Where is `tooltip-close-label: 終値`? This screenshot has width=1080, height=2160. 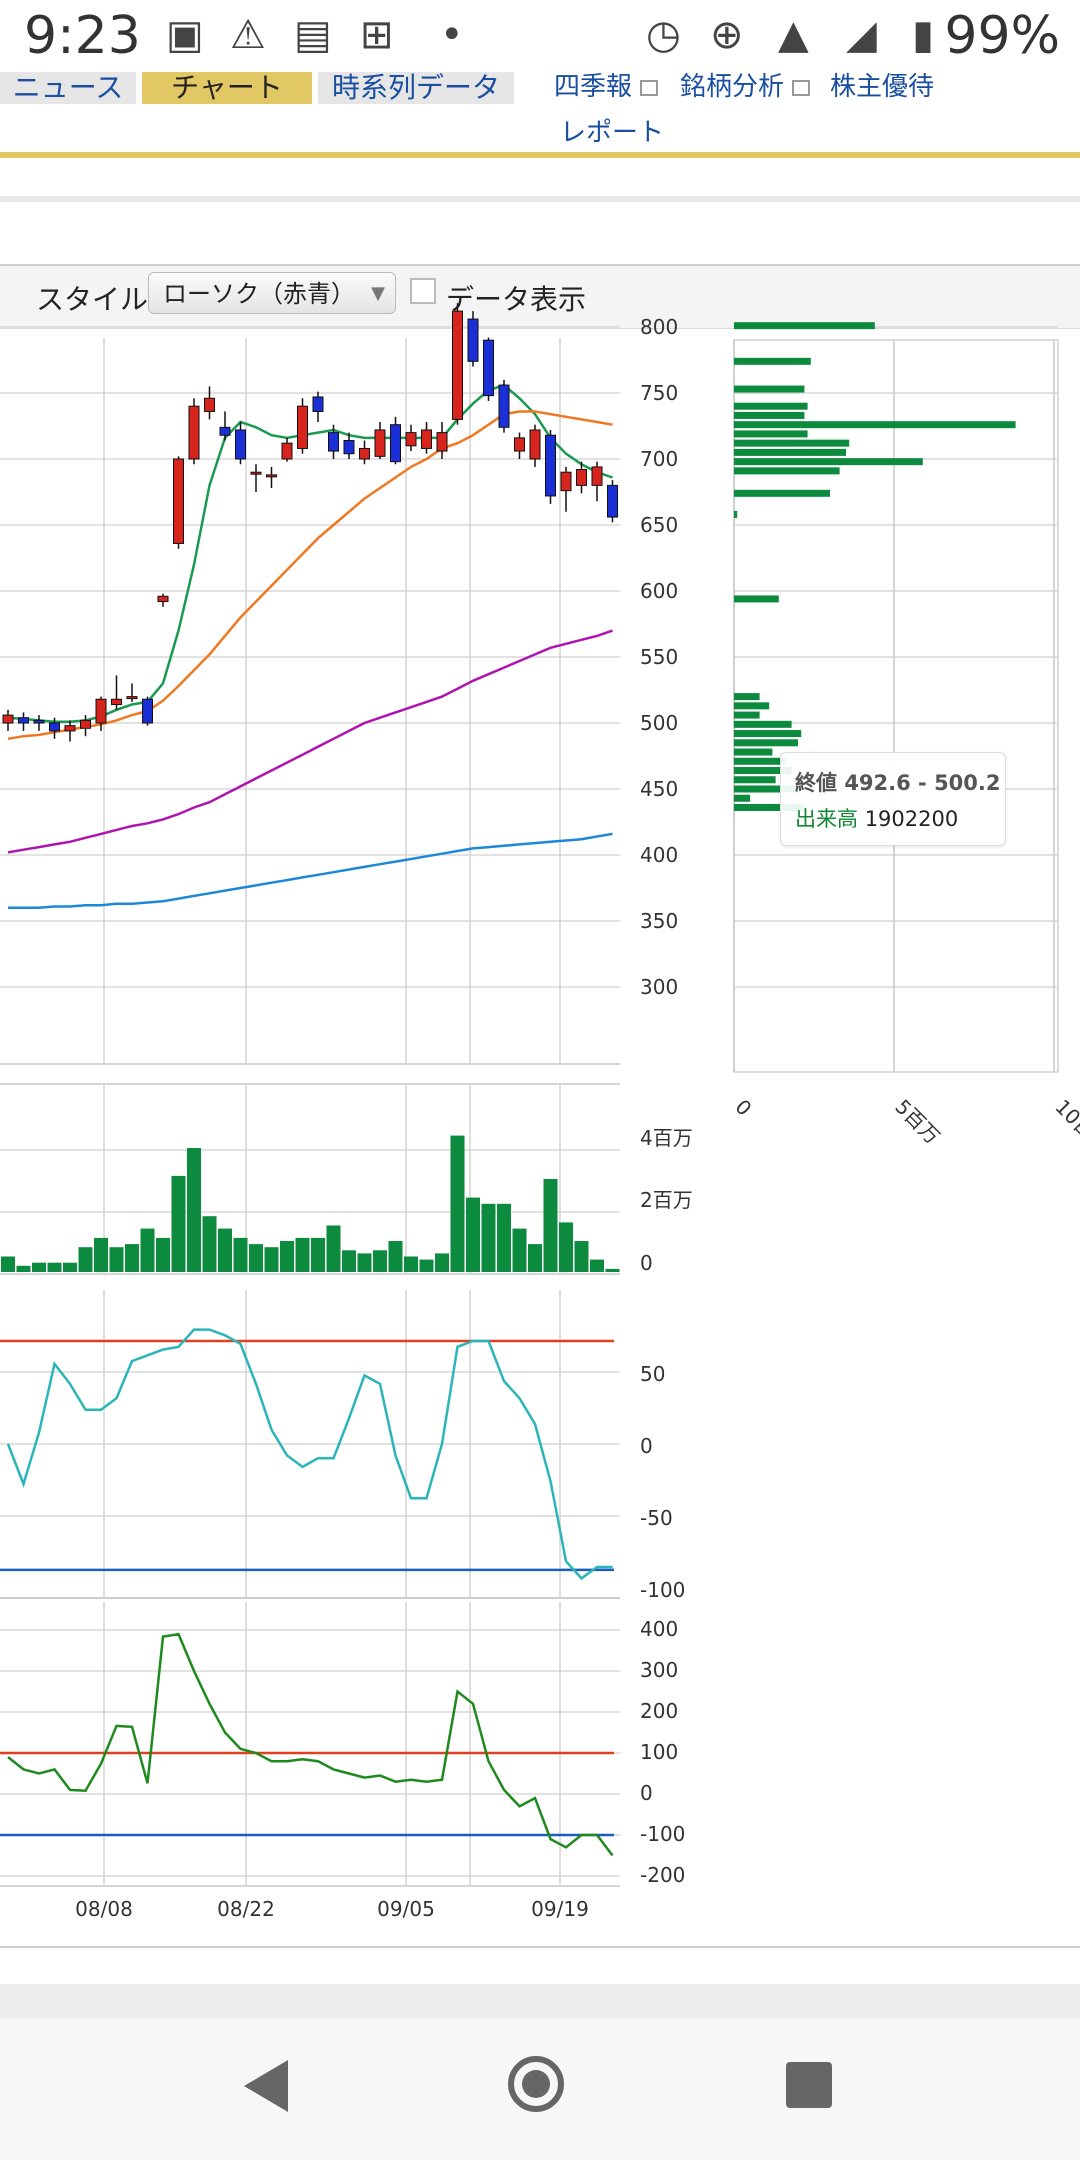 tooltip-close-label: 終値 is located at coordinates (816, 783).